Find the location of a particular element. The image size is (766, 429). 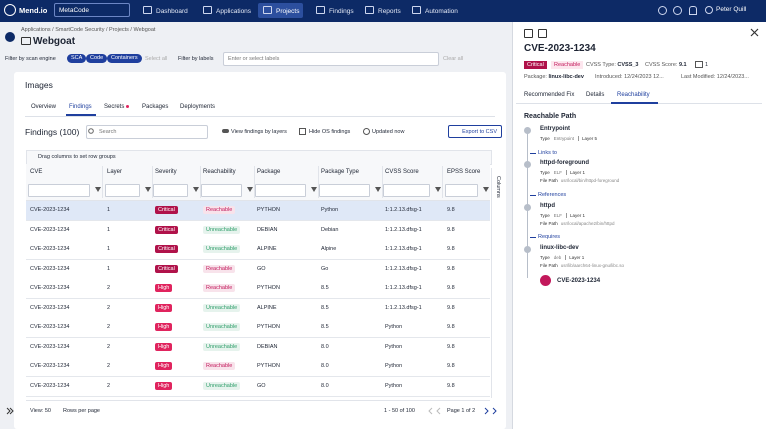

page-size: View: 50 is located at coordinates (40, 411).